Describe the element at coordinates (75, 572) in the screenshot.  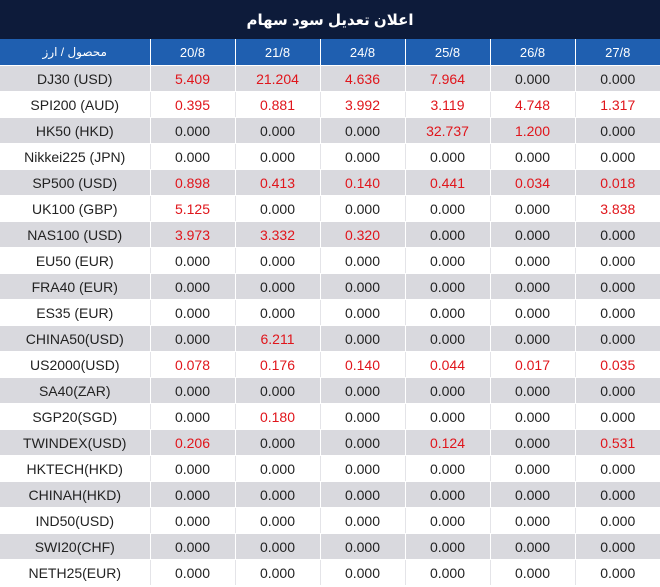
I see `row-symbol: NETH25(EUR)` at that location.